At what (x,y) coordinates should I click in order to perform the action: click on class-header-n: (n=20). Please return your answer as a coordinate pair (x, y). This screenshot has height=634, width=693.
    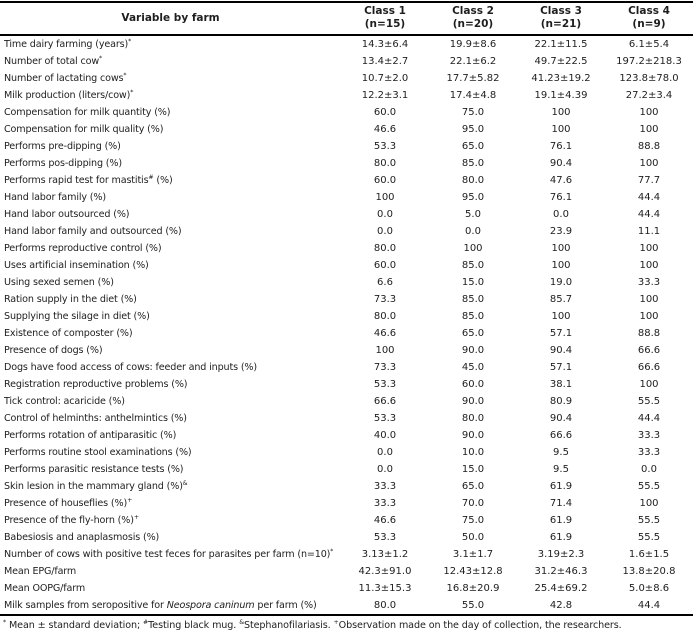
    Looking at the image, I should click on (473, 24).